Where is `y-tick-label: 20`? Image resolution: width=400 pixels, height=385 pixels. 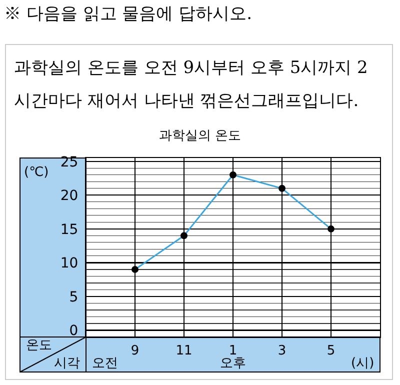
y-tick-label: 20 is located at coordinates (69, 196).